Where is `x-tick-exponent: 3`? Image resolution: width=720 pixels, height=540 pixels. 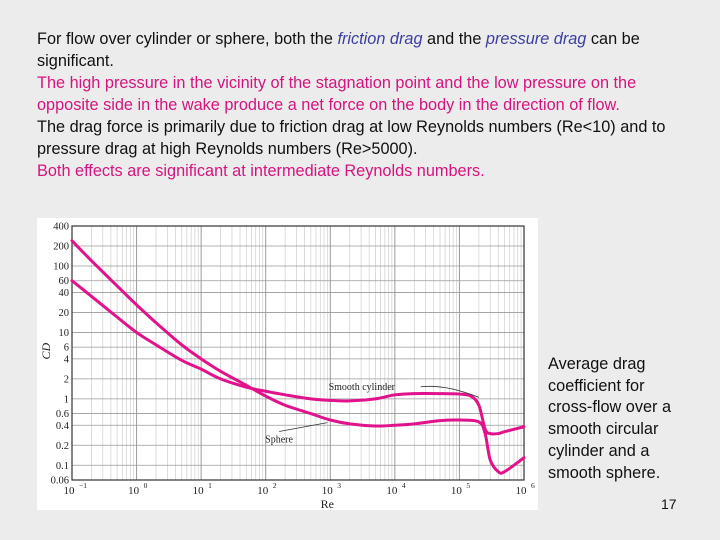
x-tick-exponent: 3 is located at coordinates (339, 485).